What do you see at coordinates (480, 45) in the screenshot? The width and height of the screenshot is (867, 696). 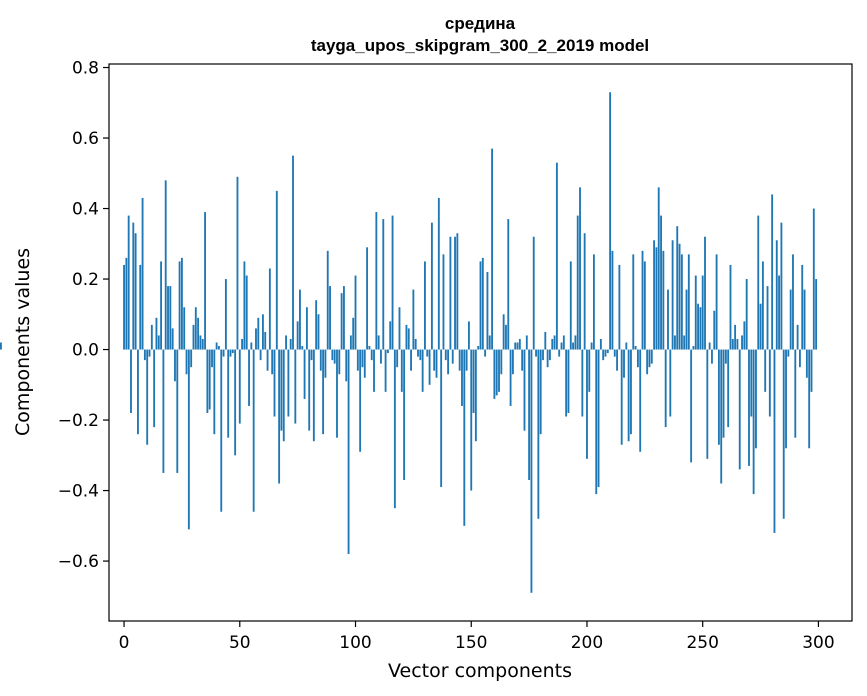 I see `chart-title-line2: tayga_upos_skipgram_300_2_2019 model` at bounding box center [480, 45].